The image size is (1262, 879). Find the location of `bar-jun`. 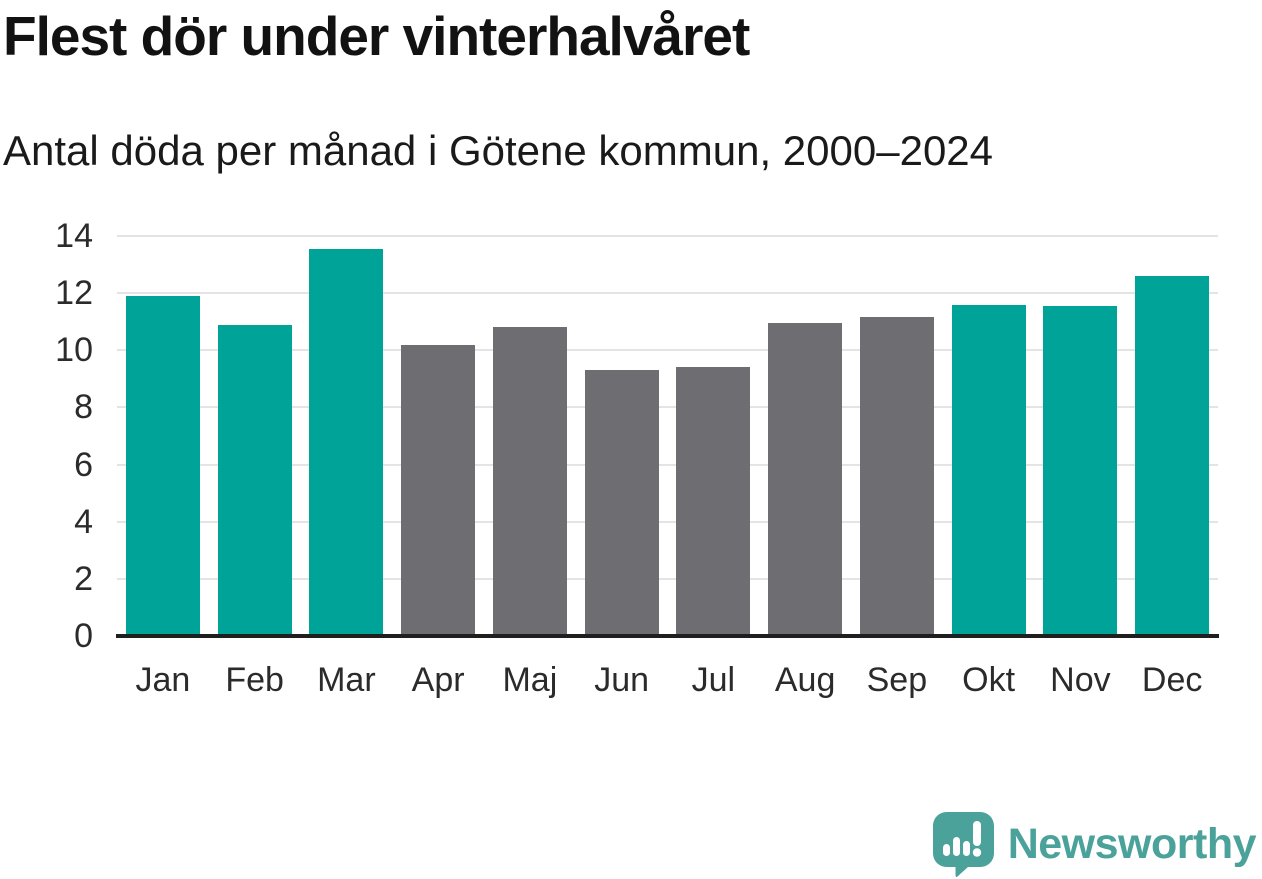

bar-jun is located at coordinates (621, 503).